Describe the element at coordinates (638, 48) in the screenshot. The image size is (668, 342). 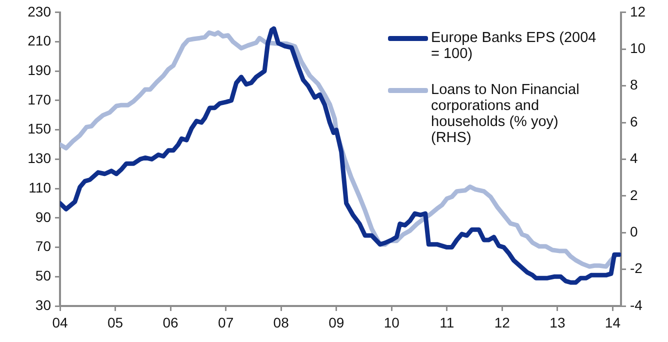
I see `y2-tick-label: 10` at that location.